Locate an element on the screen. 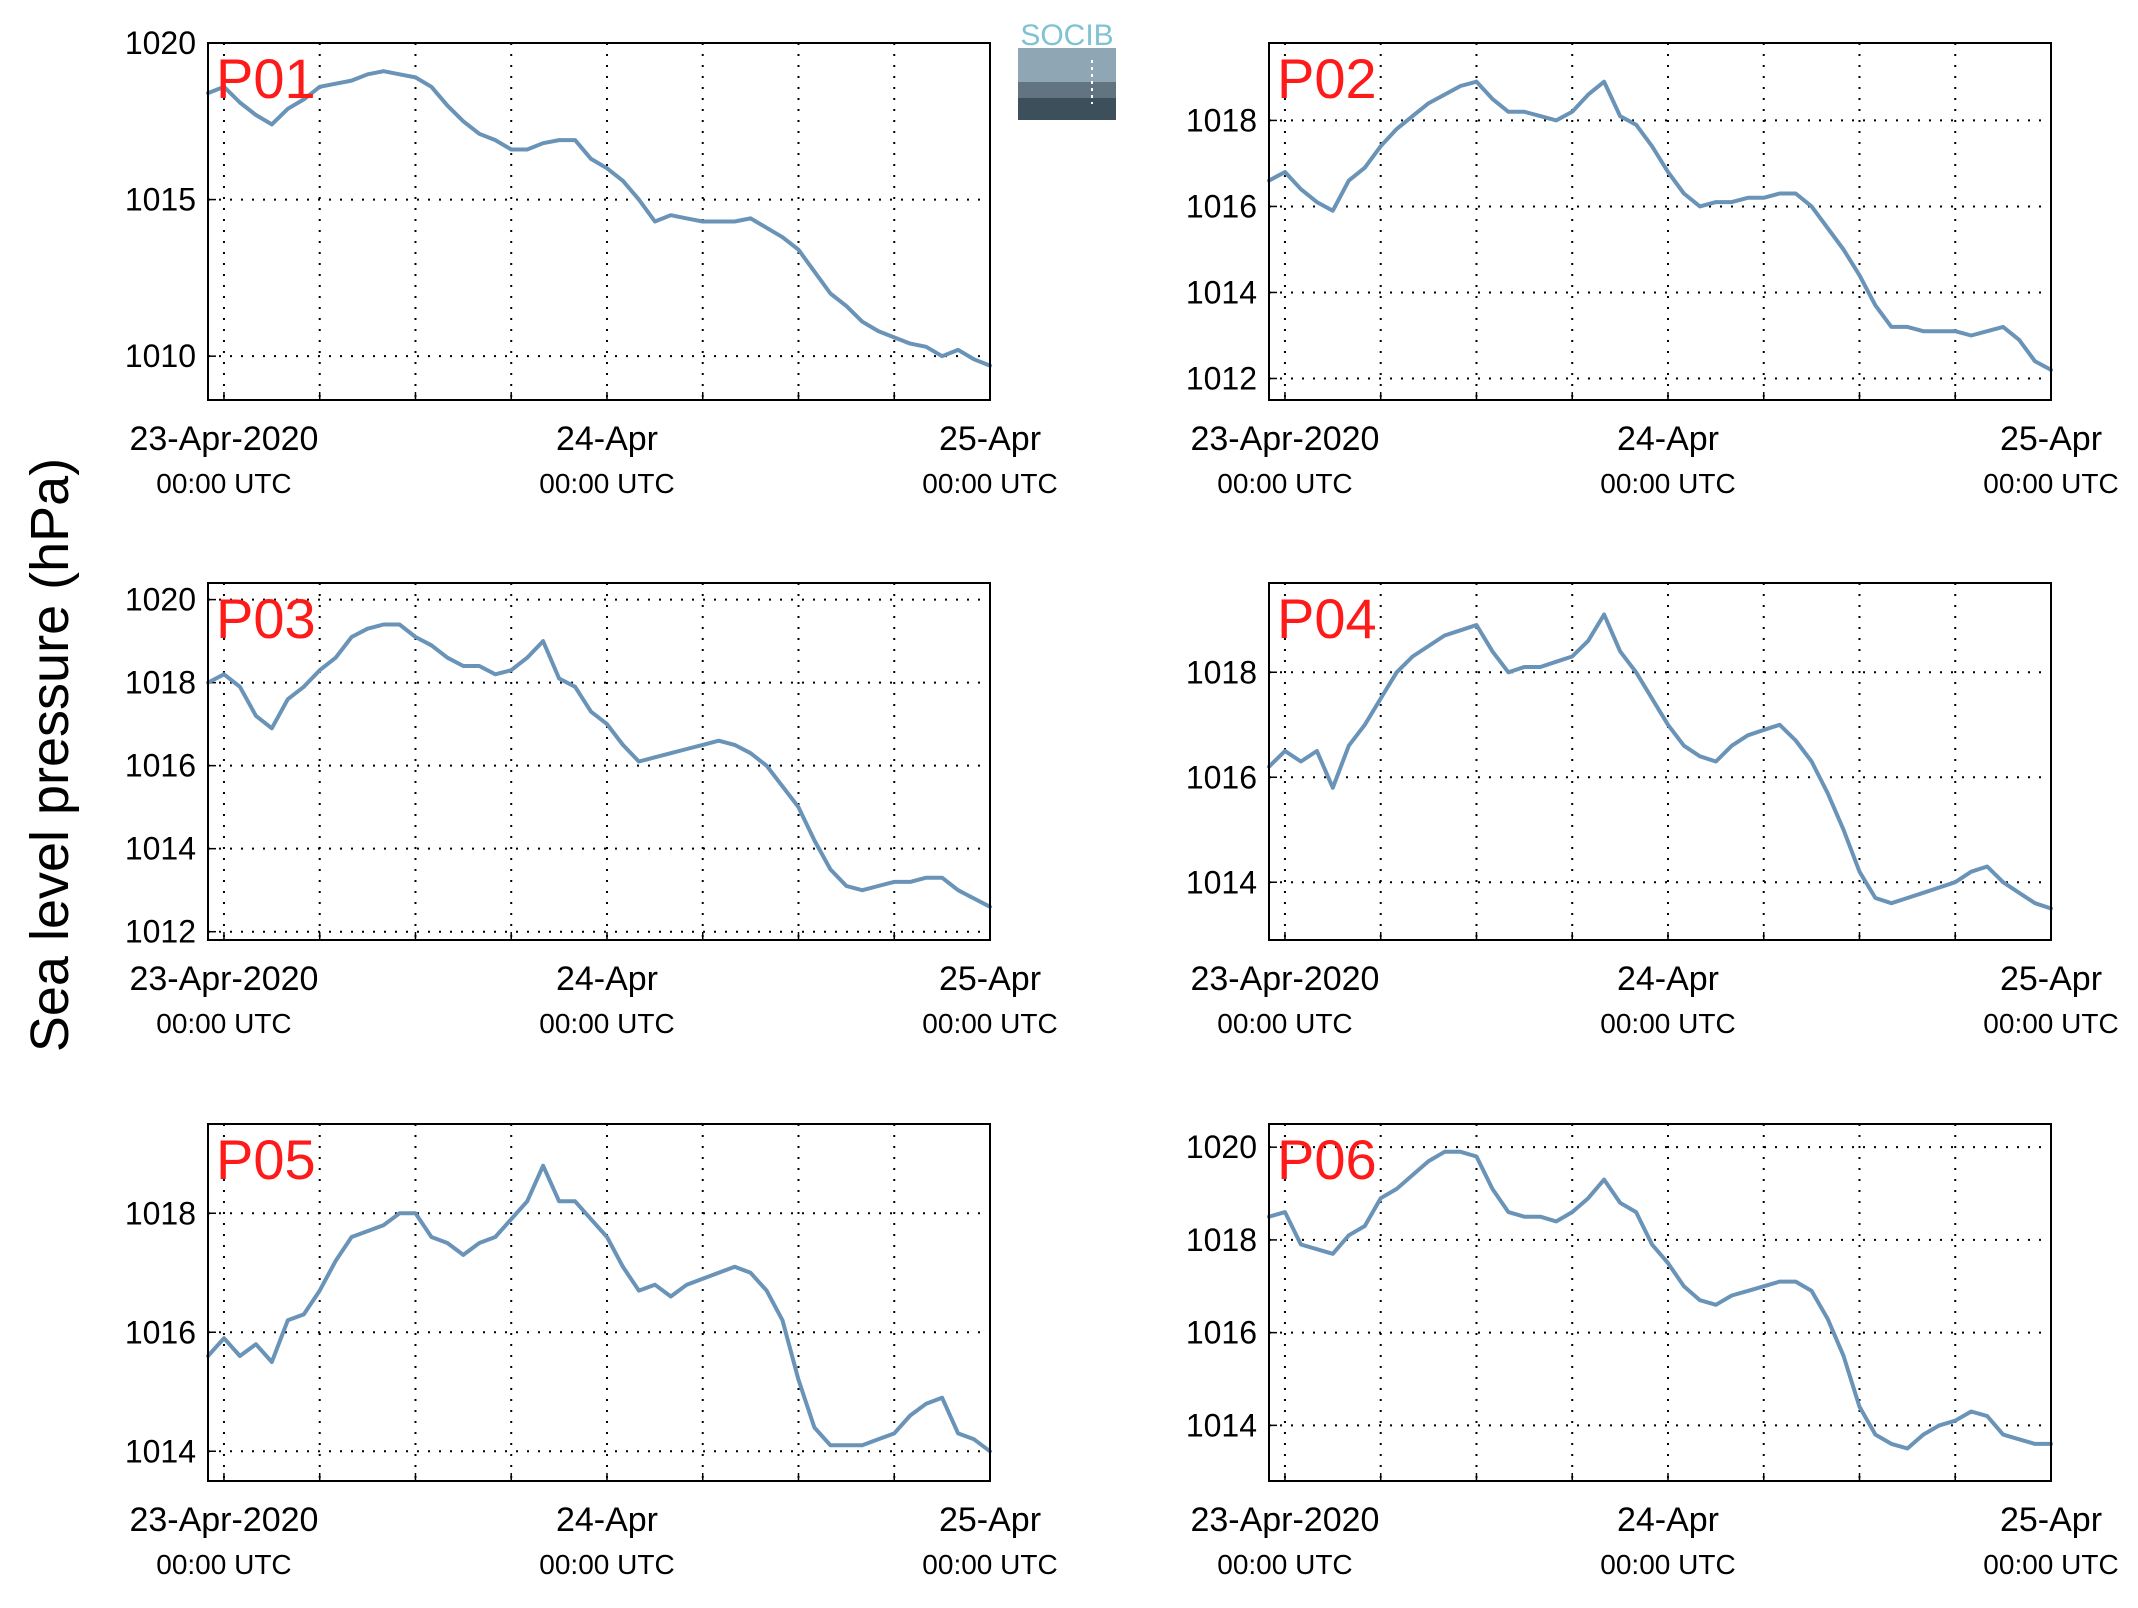 Image resolution: width=2138 pixels, height=1608 pixels. series-line-p01 is located at coordinates (599, 218).